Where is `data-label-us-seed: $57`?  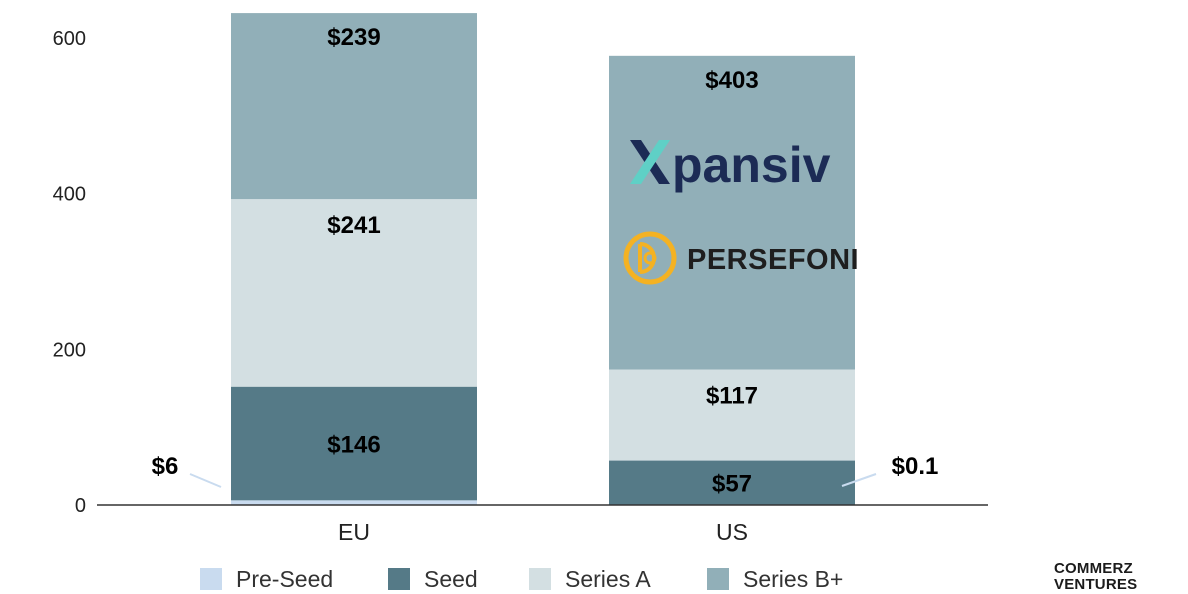
data-label-us-seed: $57 is located at coordinates (732, 484).